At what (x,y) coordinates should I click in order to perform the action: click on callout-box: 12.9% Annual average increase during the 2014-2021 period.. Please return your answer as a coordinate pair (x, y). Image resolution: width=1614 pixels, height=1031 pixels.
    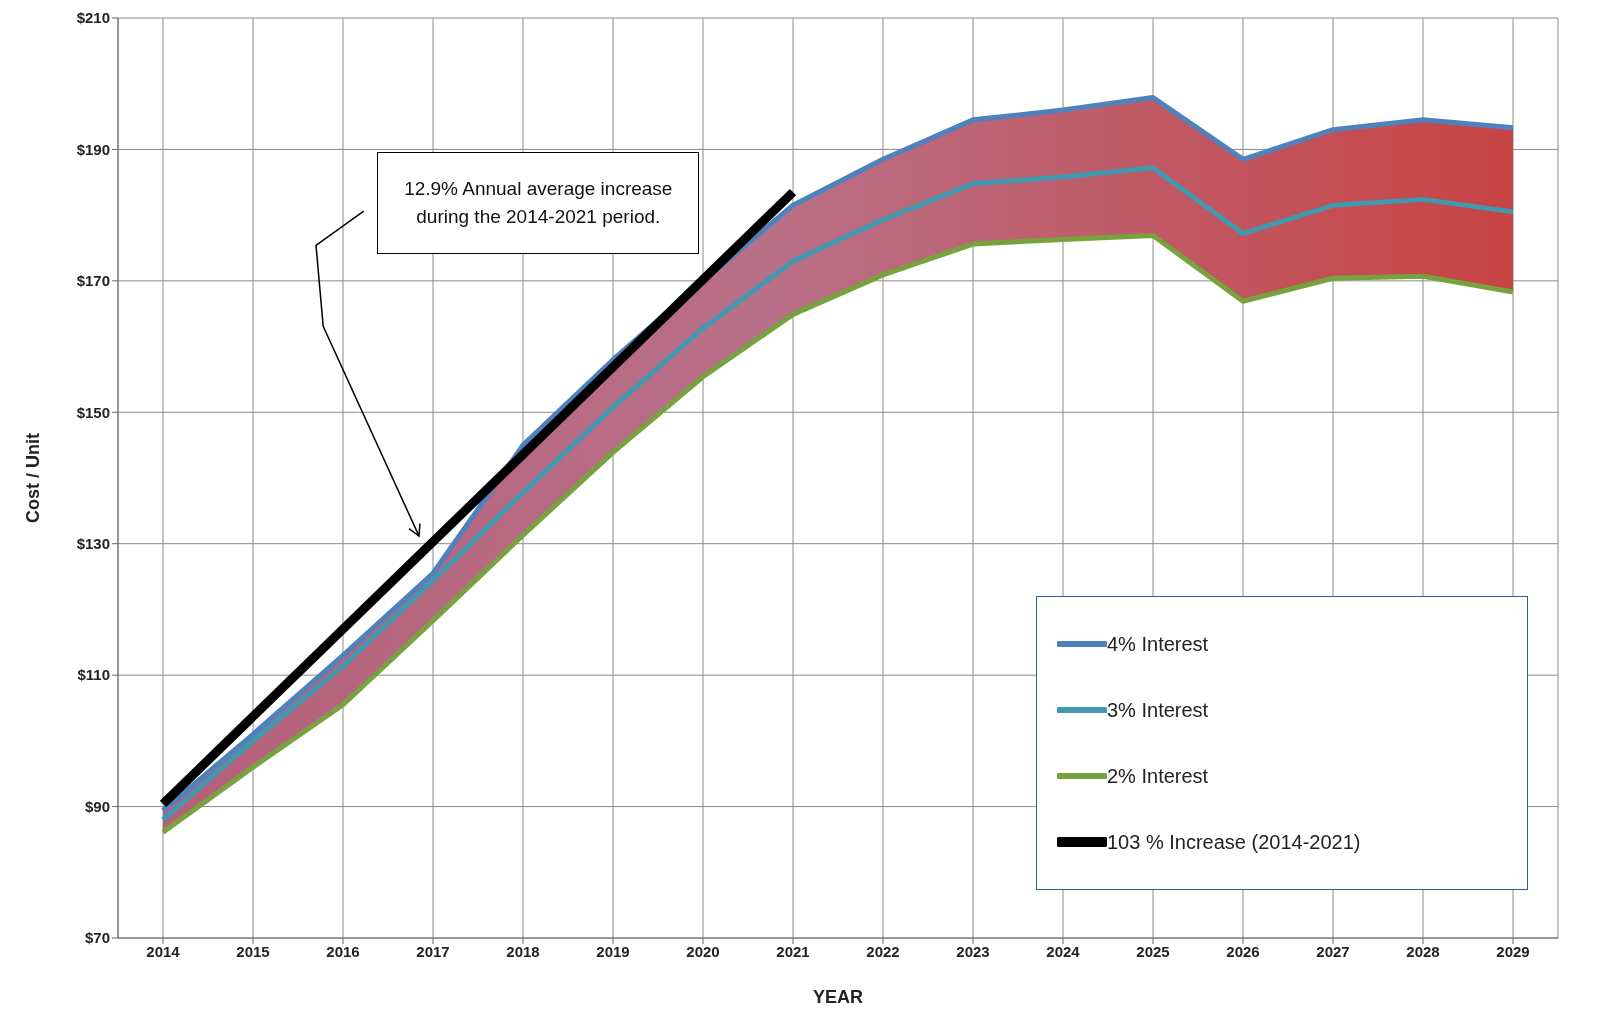
    Looking at the image, I should click on (538, 203).